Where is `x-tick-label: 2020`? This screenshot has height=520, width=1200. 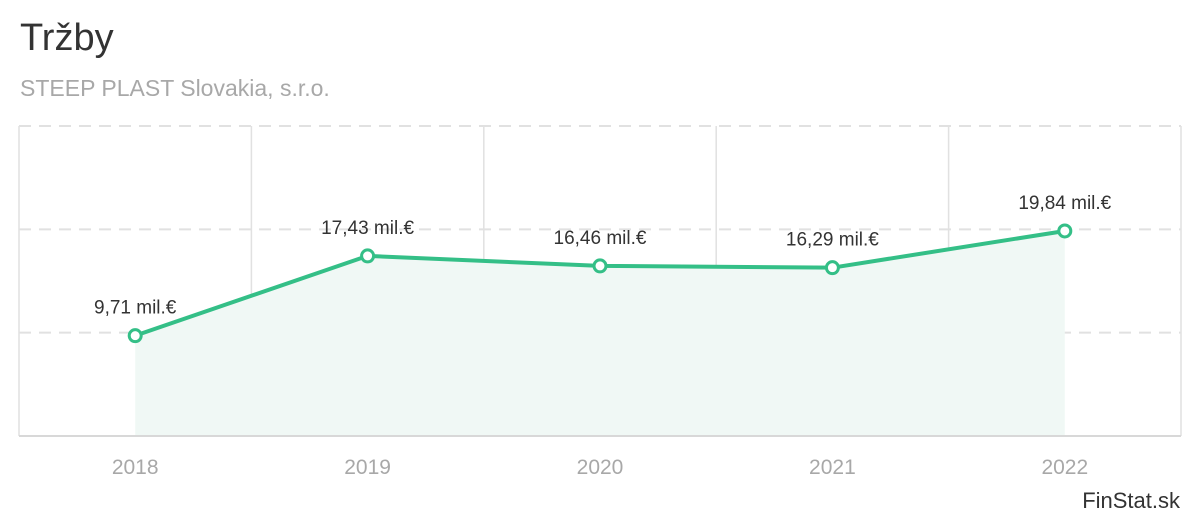
x-tick-label: 2020 is located at coordinates (600, 467).